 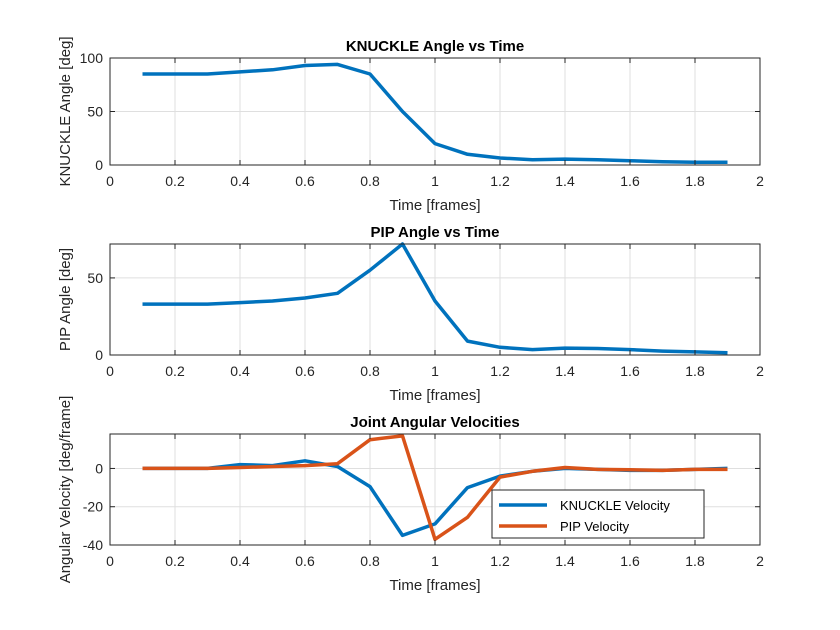 What do you see at coordinates (65, 111) in the screenshot?
I see `y-axis-label: KNUCKLE Angle [deg]` at bounding box center [65, 111].